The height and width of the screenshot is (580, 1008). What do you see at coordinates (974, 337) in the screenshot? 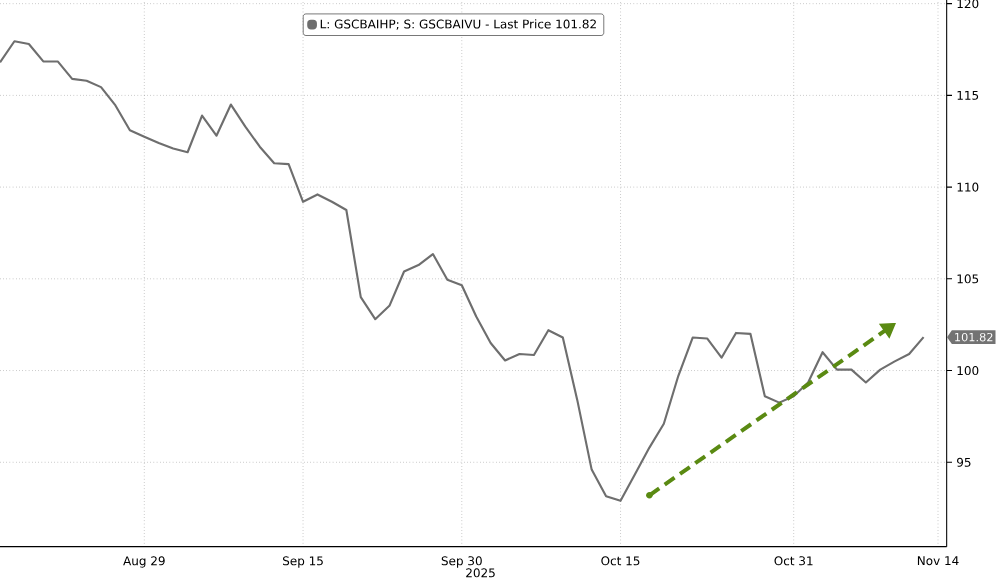
I see `text: 101.82` at bounding box center [974, 337].